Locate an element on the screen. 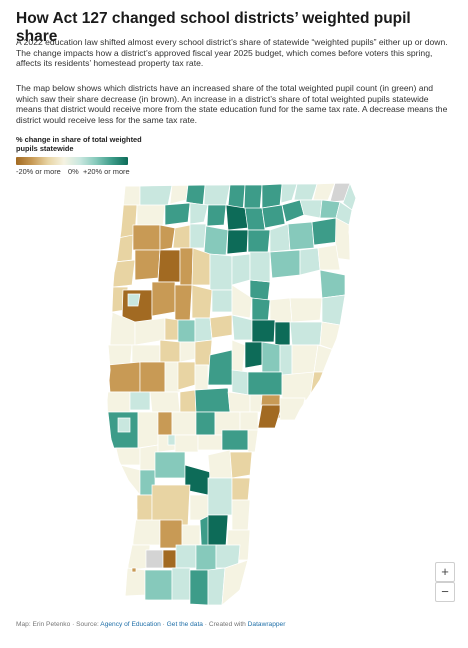 The height and width of the screenshot is (648, 468). source-link: Agency of Education is located at coordinates (130, 624).